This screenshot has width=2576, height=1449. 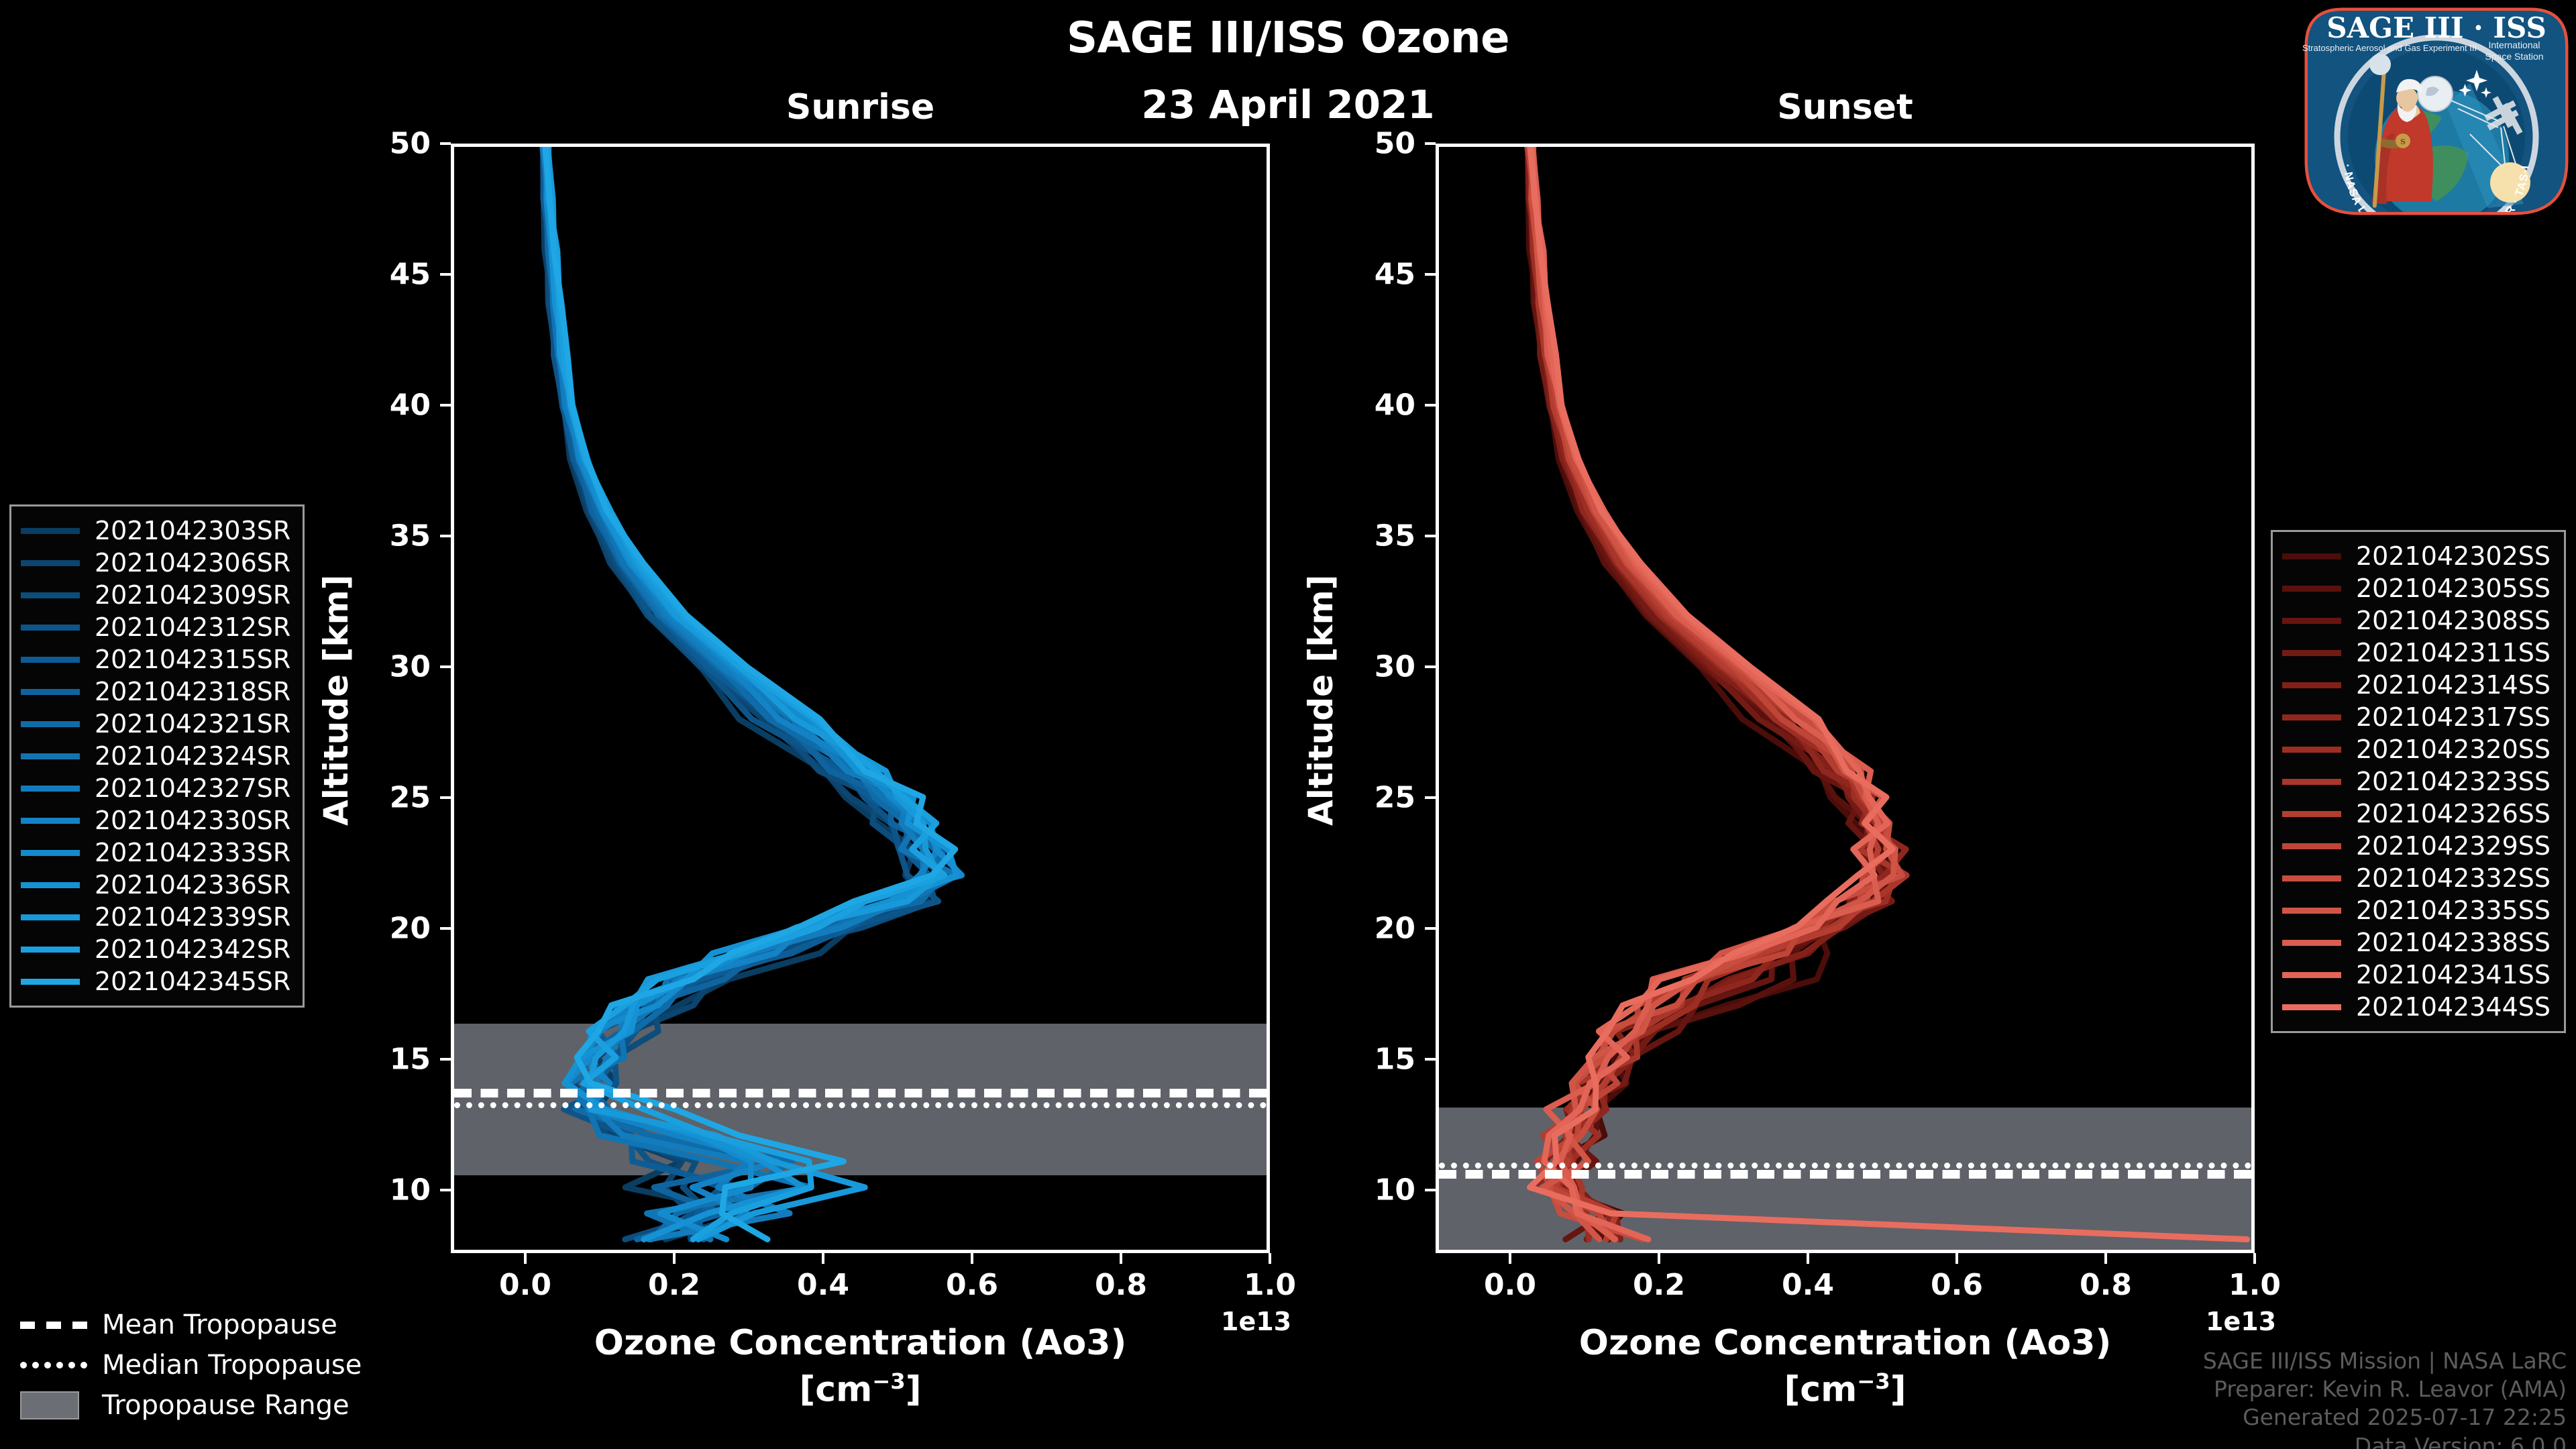 I want to click on legend-item: 2021042341SS, so click(x=2417, y=975).